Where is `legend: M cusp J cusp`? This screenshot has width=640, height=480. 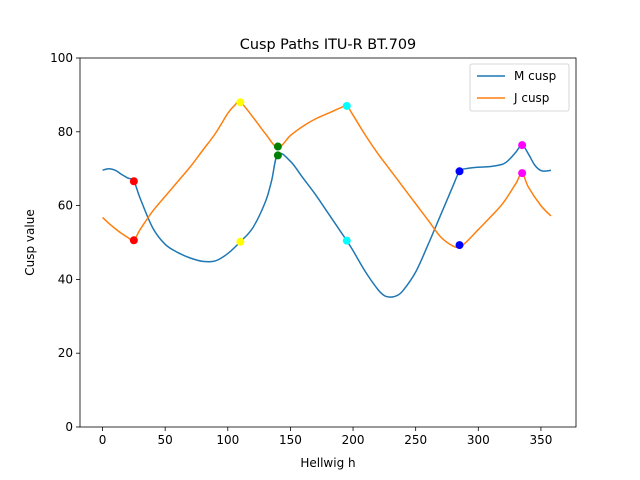
legend: M cusp J cusp is located at coordinates (519, 87).